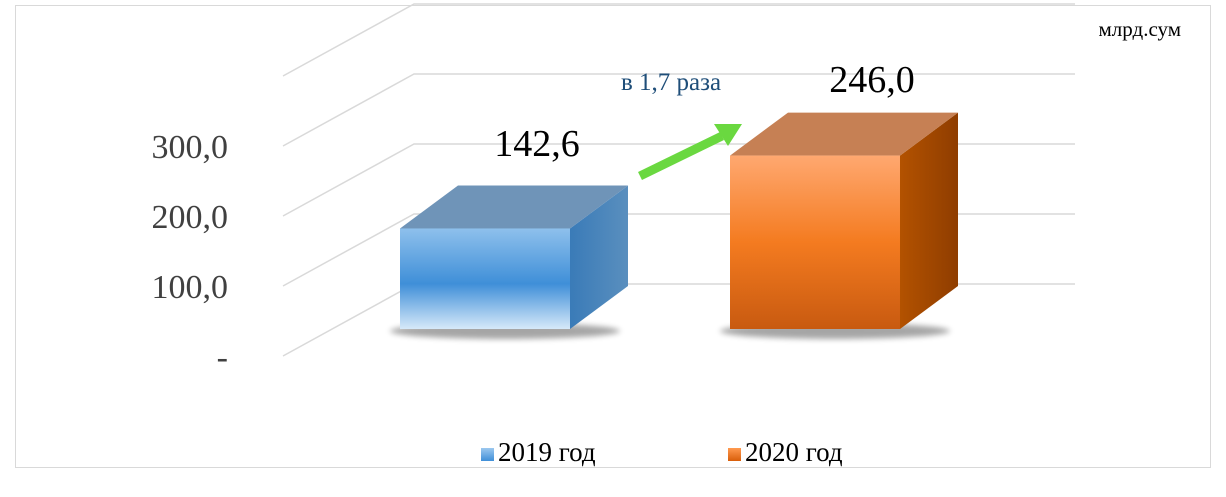 This screenshot has height=497, width=1226. Describe the element at coordinates (547, 452) in the screenshot. I see `legend-label-2019: 2019 год` at that location.